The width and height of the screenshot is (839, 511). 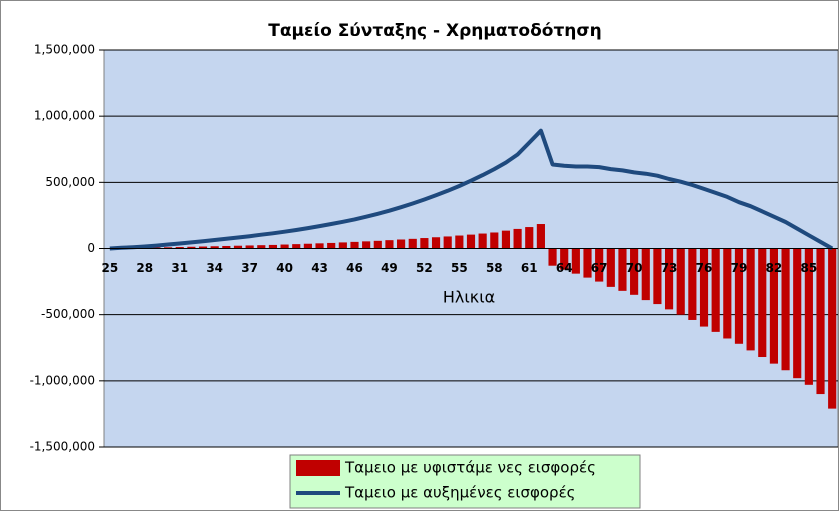 I want to click on x-tick-label: 70, so click(x=634, y=268).